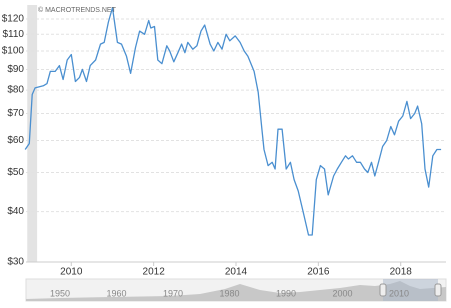  I want to click on navigator-label: 1970, so click(173, 293).